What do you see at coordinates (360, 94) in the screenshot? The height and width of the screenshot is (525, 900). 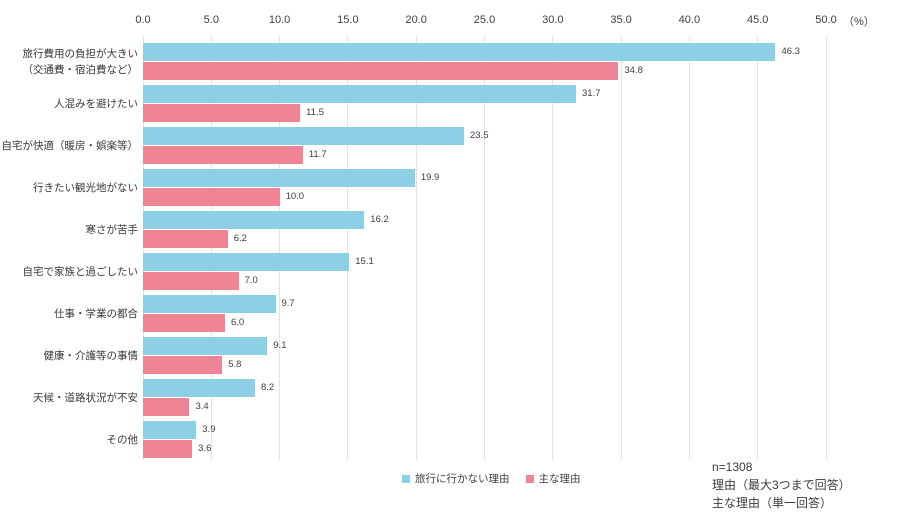 I see `bar-no-travel-reason-avoid-crowds` at bounding box center [360, 94].